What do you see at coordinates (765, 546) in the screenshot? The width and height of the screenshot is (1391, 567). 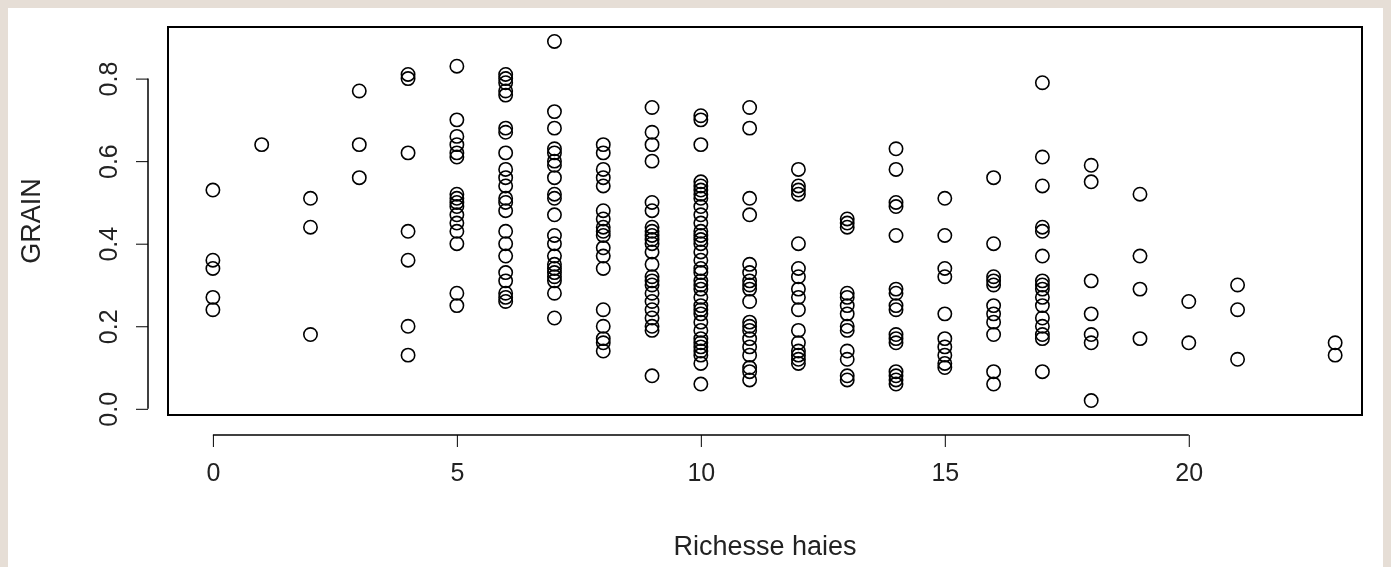 I see `x-axis-title: Richesse haies` at bounding box center [765, 546].